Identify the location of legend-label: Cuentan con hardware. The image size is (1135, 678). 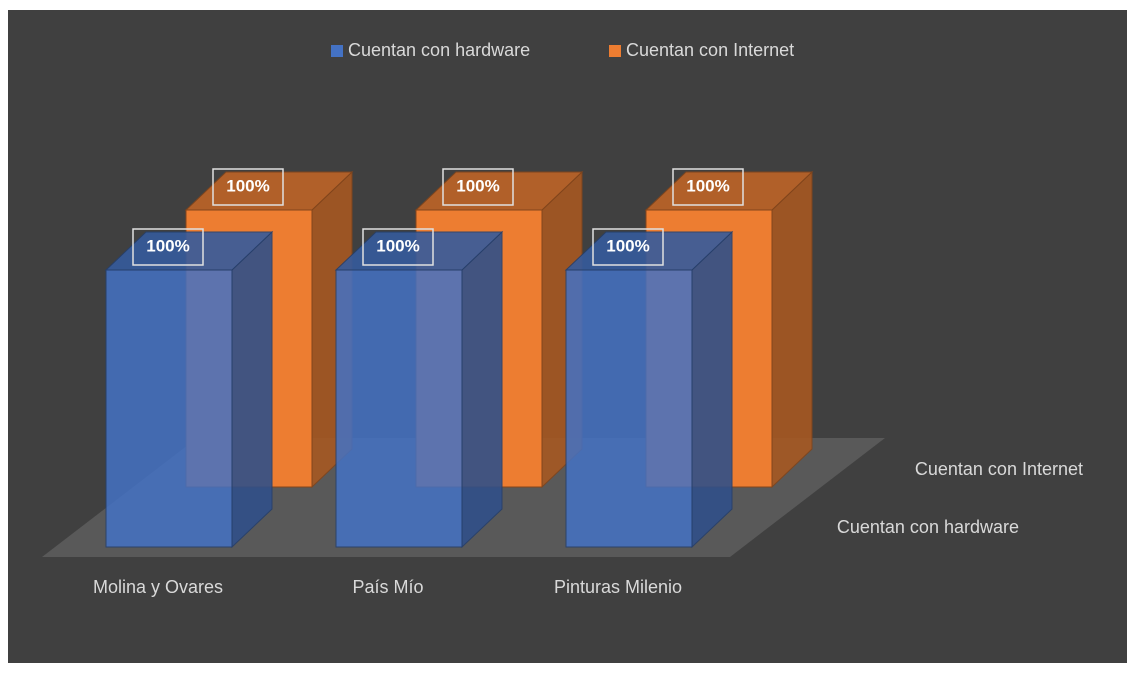
(439, 50).